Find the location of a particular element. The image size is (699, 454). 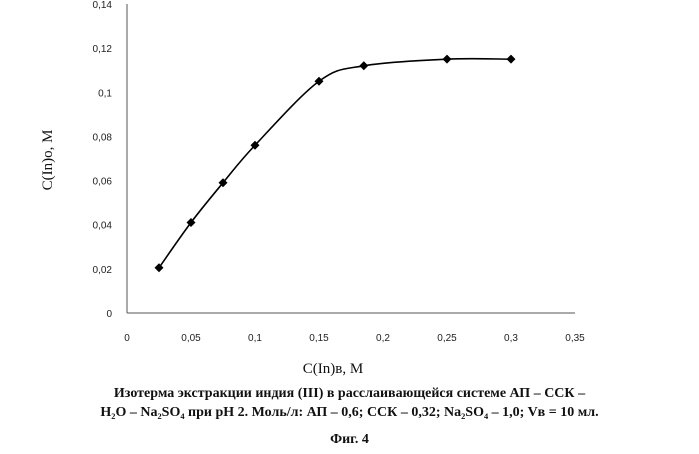

x-tick-label: 0,15 is located at coordinates (319, 338).